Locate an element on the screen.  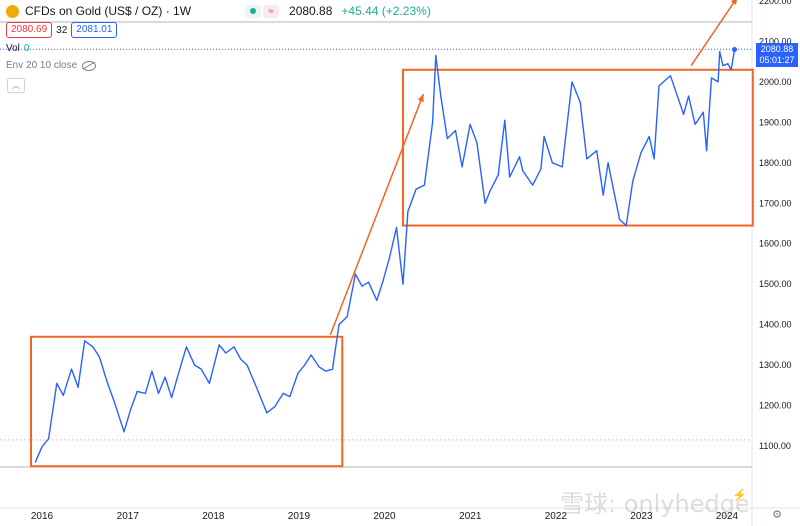
last-price: 2080.88 is located at coordinates (311, 11).